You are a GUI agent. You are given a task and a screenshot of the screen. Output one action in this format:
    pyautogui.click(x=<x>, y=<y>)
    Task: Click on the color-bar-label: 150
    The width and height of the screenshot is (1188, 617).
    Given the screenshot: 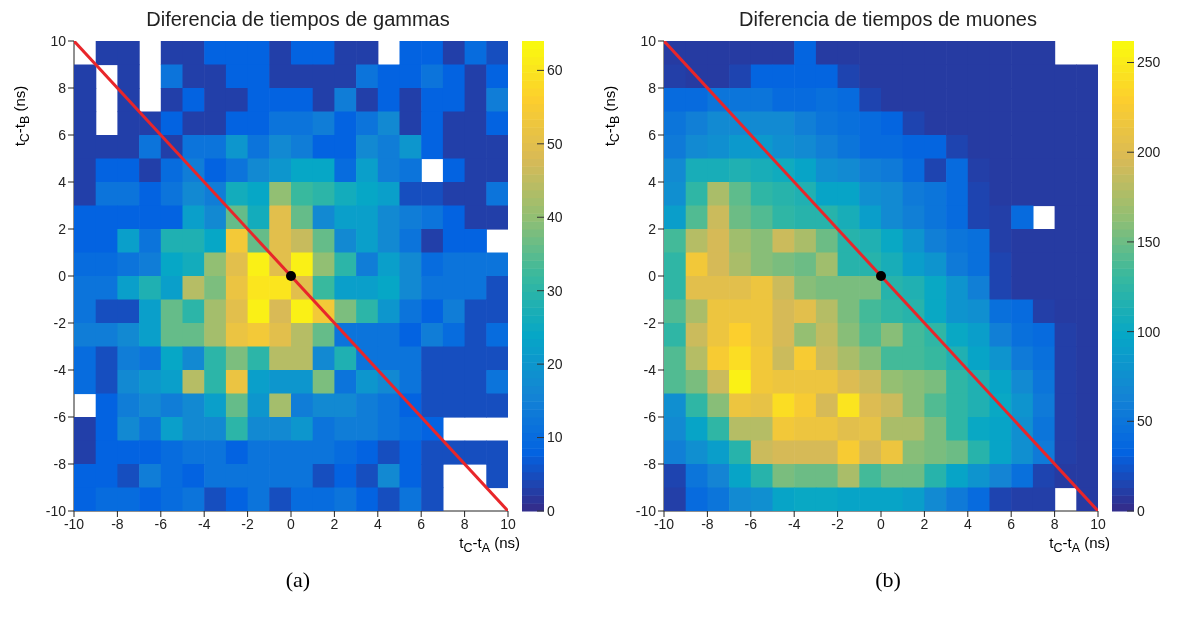 What is the action you would take?
    pyautogui.click(x=1149, y=241)
    